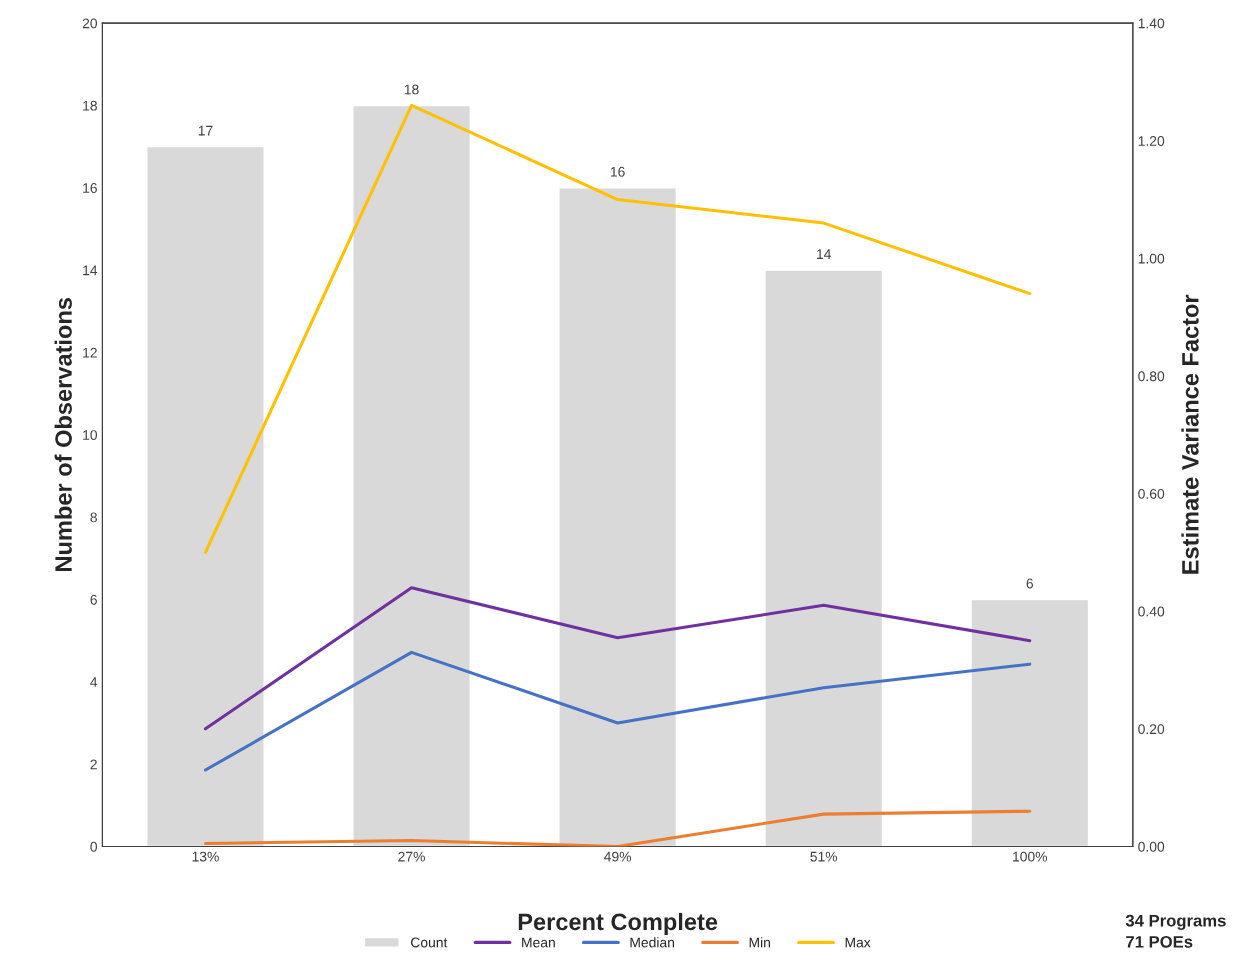 Image resolution: width=1234 pixels, height=963 pixels. Describe the element at coordinates (1030, 856) in the screenshot. I see `x-tick-label: 100%` at that location.